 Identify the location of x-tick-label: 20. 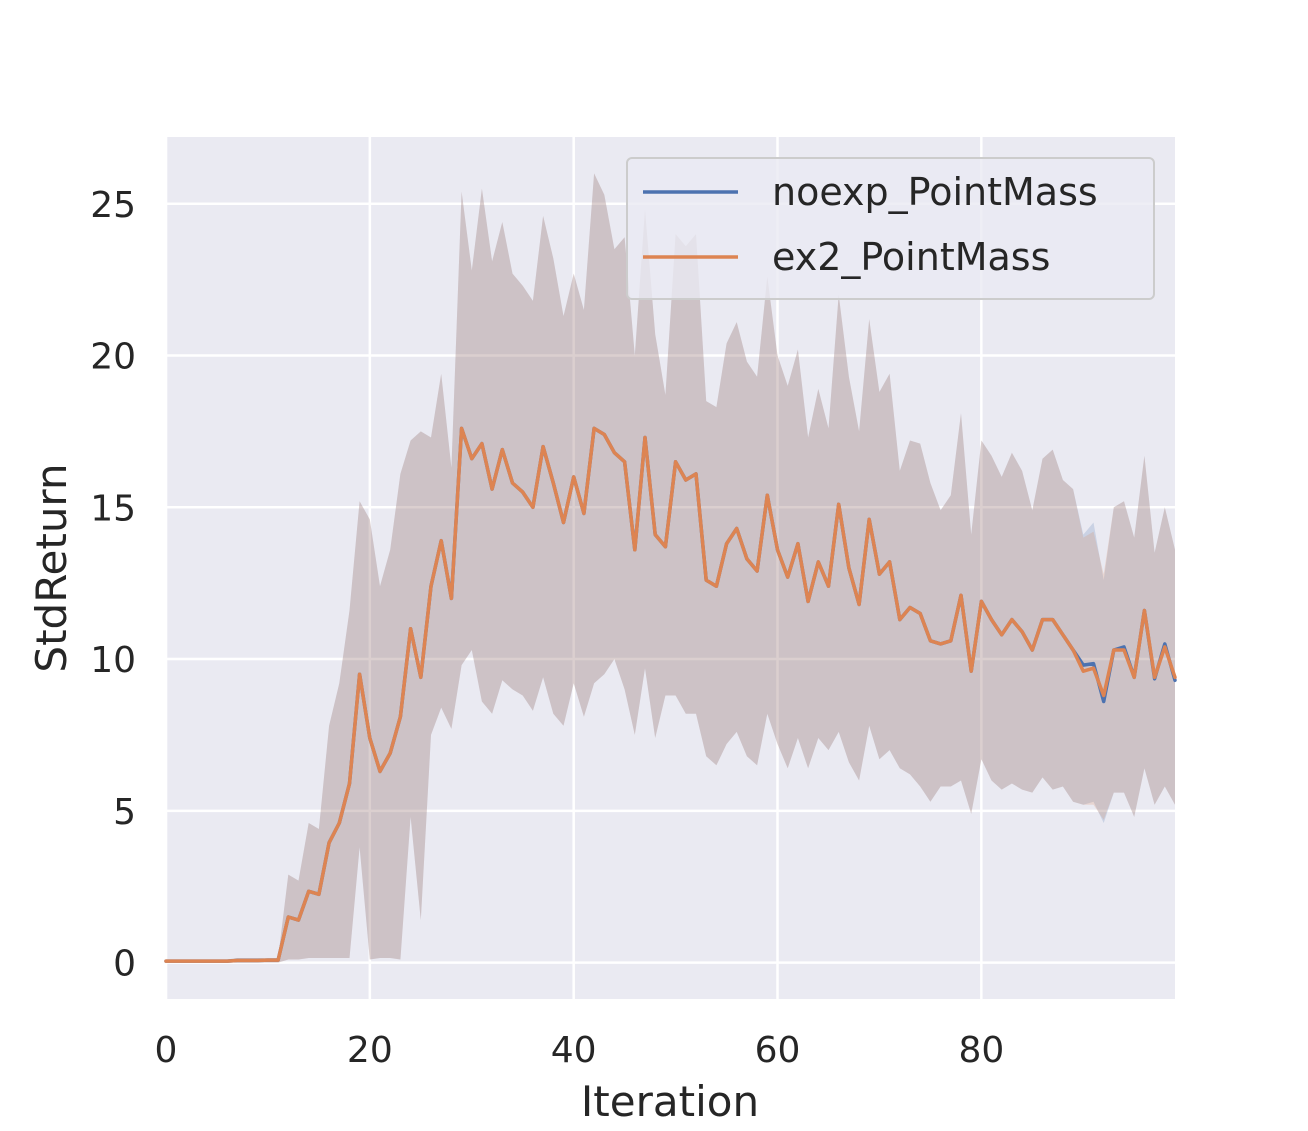
(370, 1050).